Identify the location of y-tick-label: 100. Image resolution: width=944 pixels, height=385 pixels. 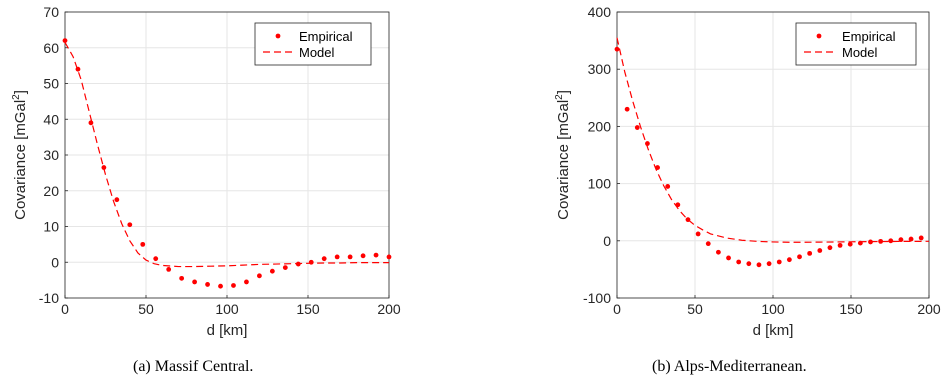
(600, 184).